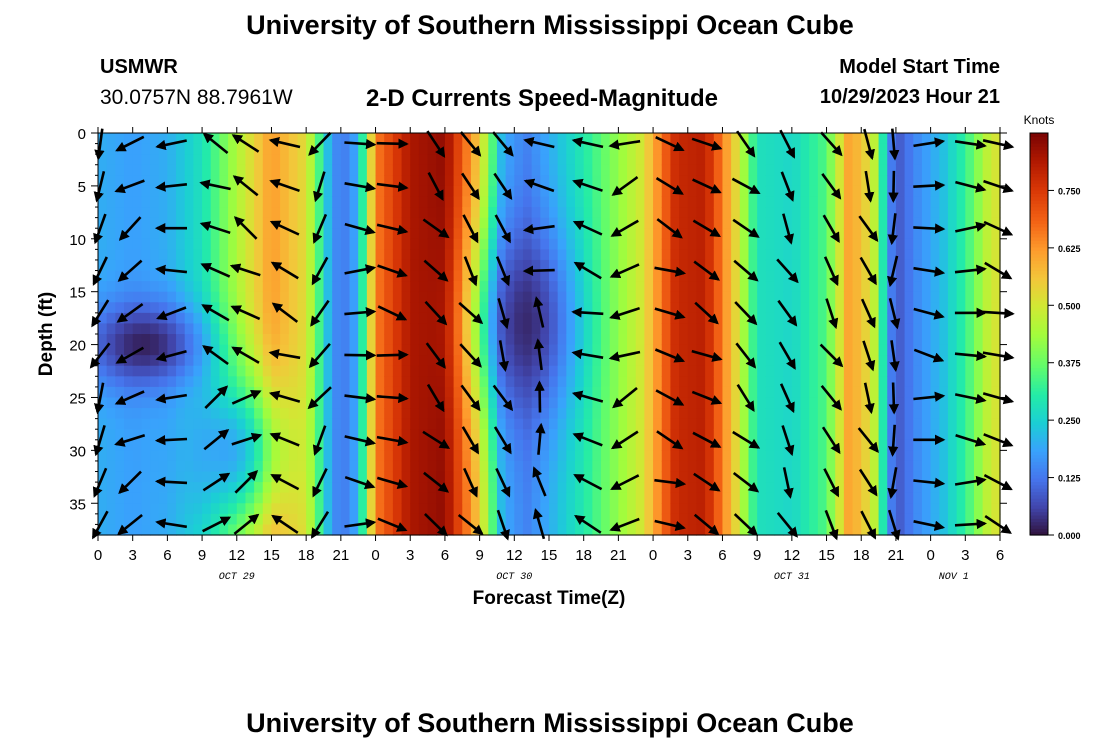  I want to click on colorbar-segment, so click(1039, 486).